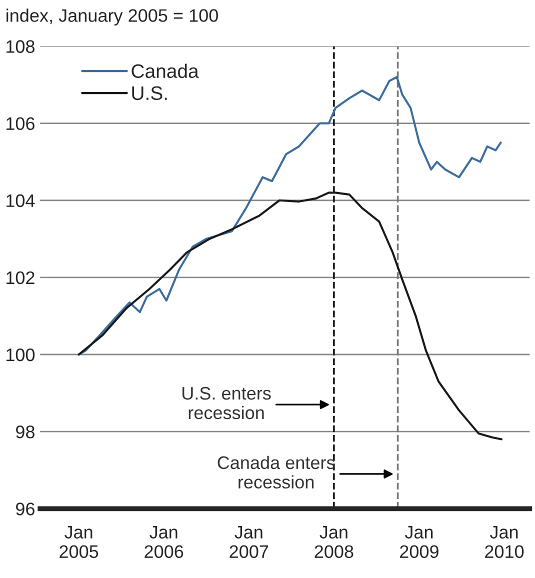 Image resolution: width=535 pixels, height=578 pixels. I want to click on y-tick-label: 100, so click(20, 355).